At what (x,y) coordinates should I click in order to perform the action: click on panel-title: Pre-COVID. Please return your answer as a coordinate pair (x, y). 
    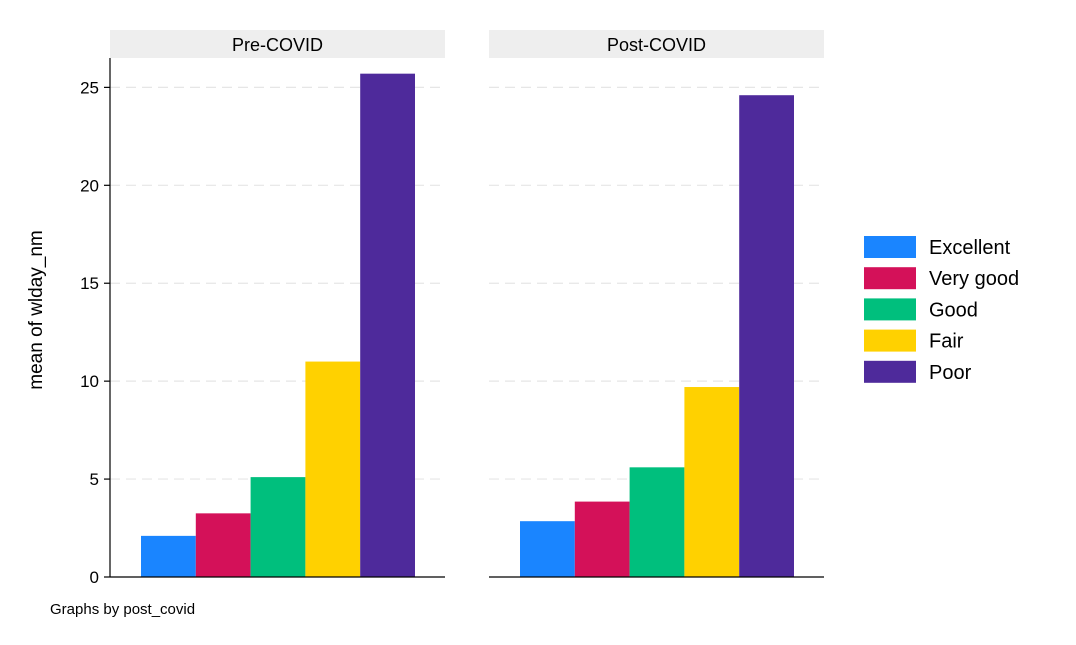
    Looking at the image, I should click on (277, 45).